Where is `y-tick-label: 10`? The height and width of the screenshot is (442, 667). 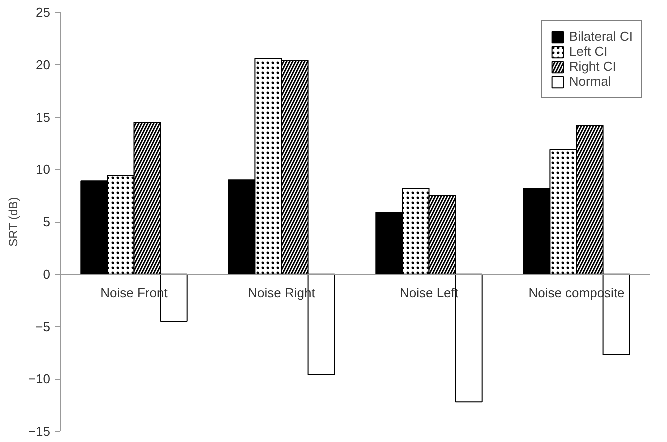
y-tick-label: 10 is located at coordinates (43, 170).